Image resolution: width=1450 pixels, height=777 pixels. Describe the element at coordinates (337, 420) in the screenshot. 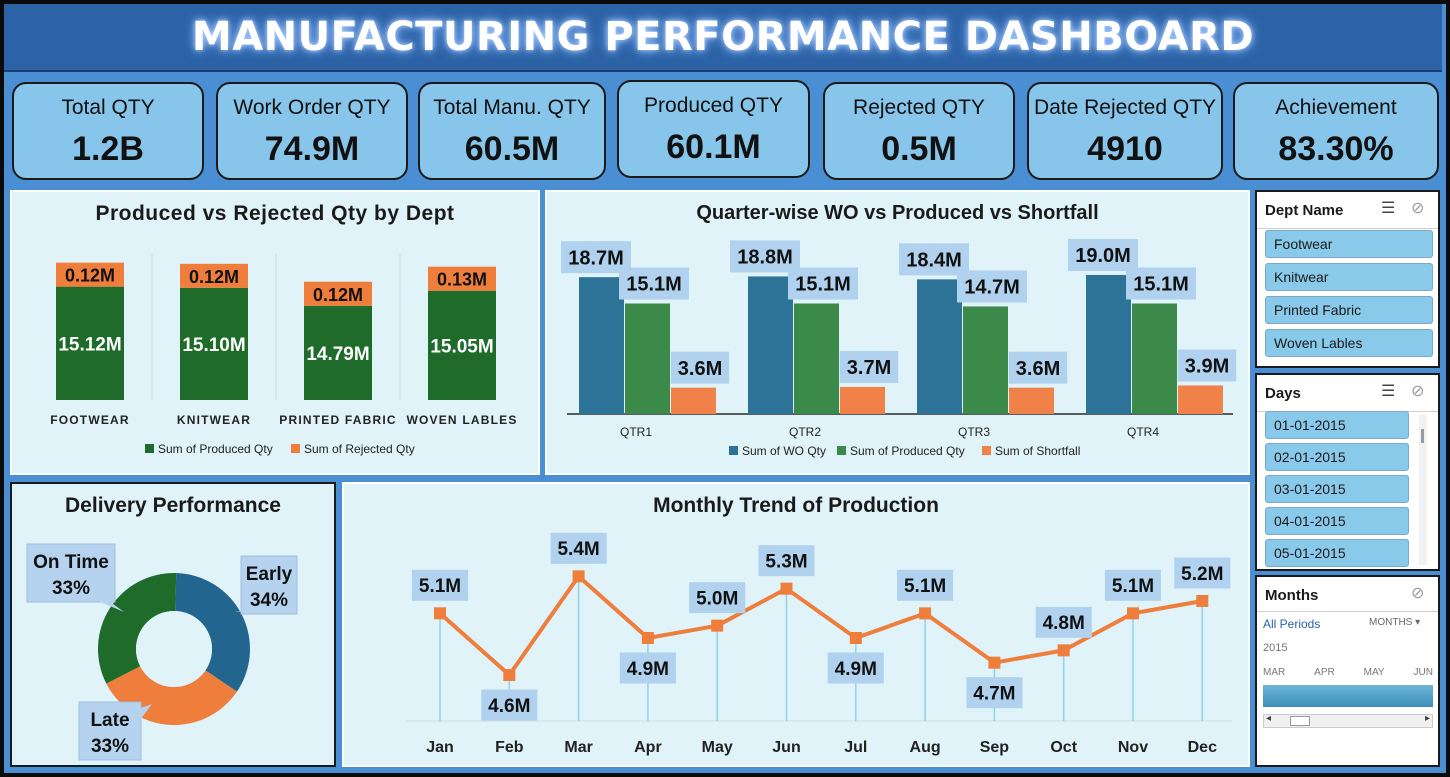

I see `category-label: PRINTED FABRIC` at that location.